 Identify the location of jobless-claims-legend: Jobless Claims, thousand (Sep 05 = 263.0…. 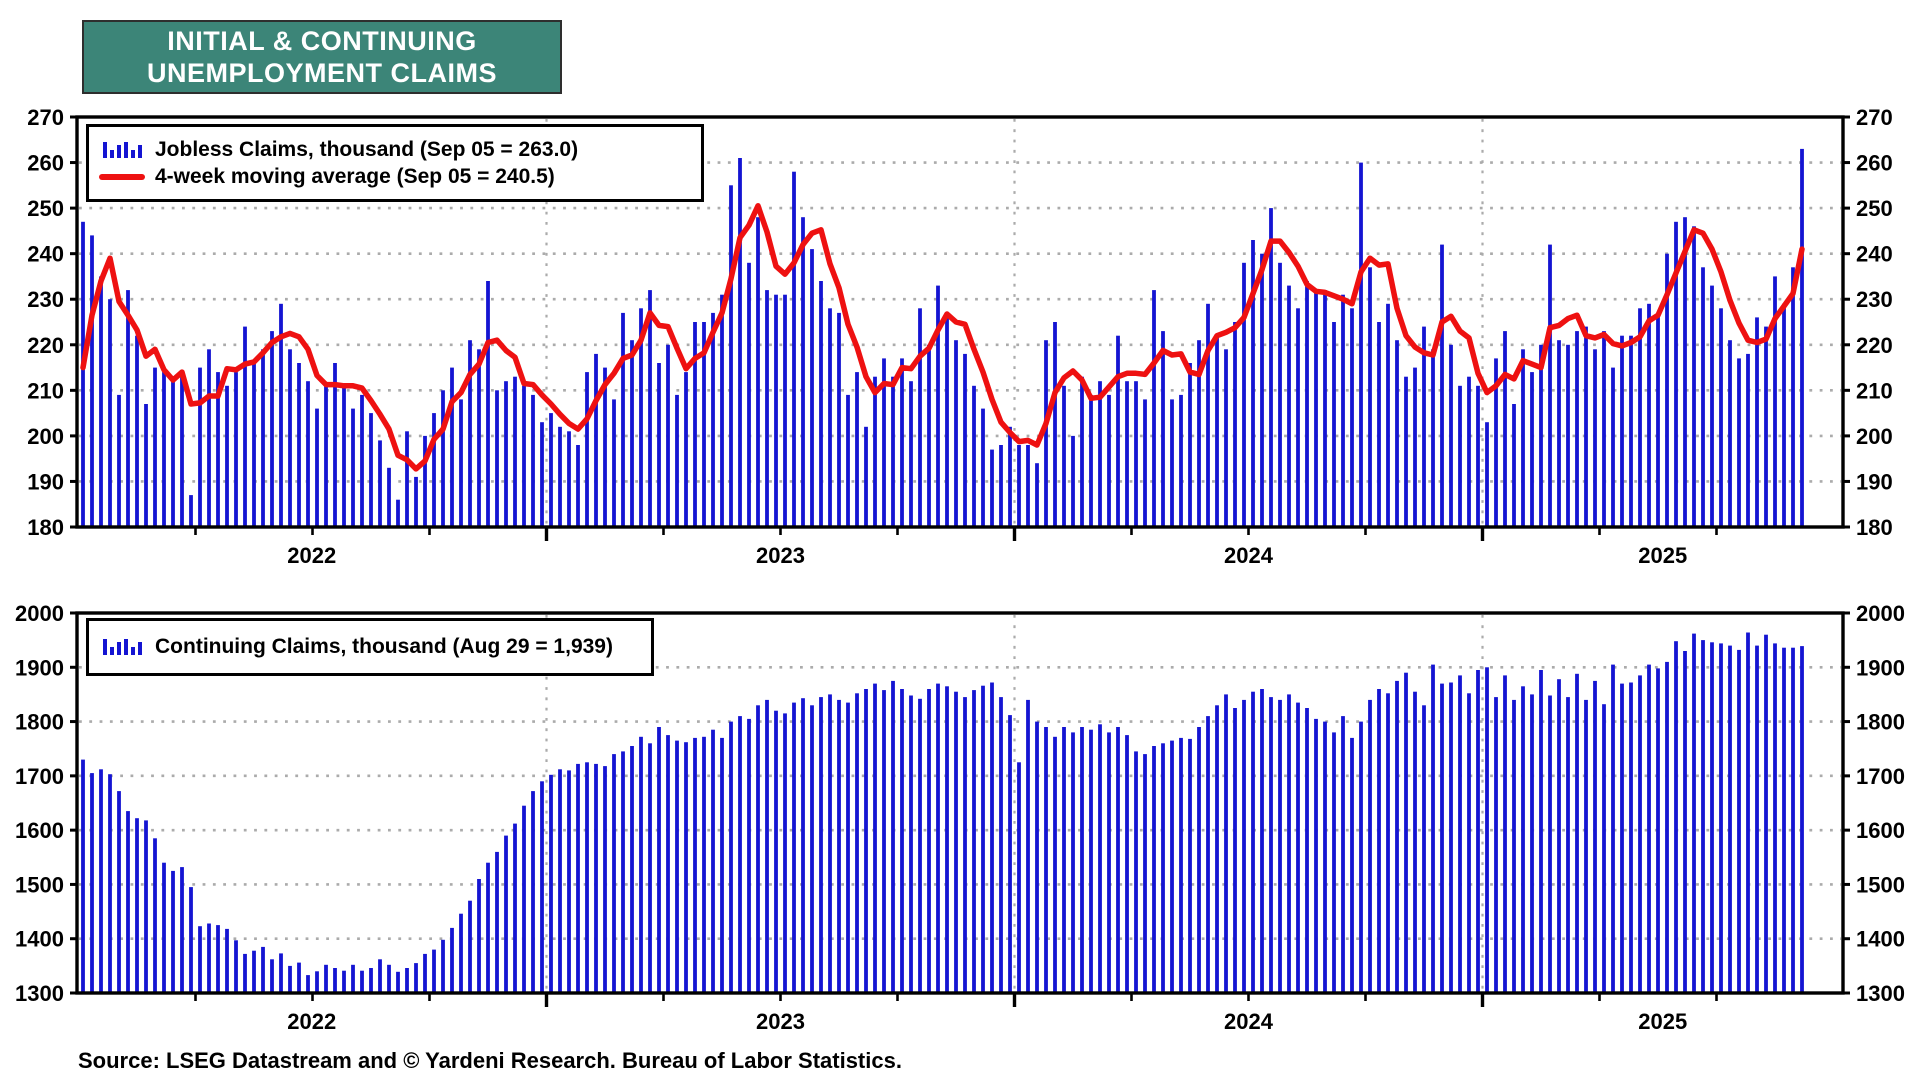
(395, 163).